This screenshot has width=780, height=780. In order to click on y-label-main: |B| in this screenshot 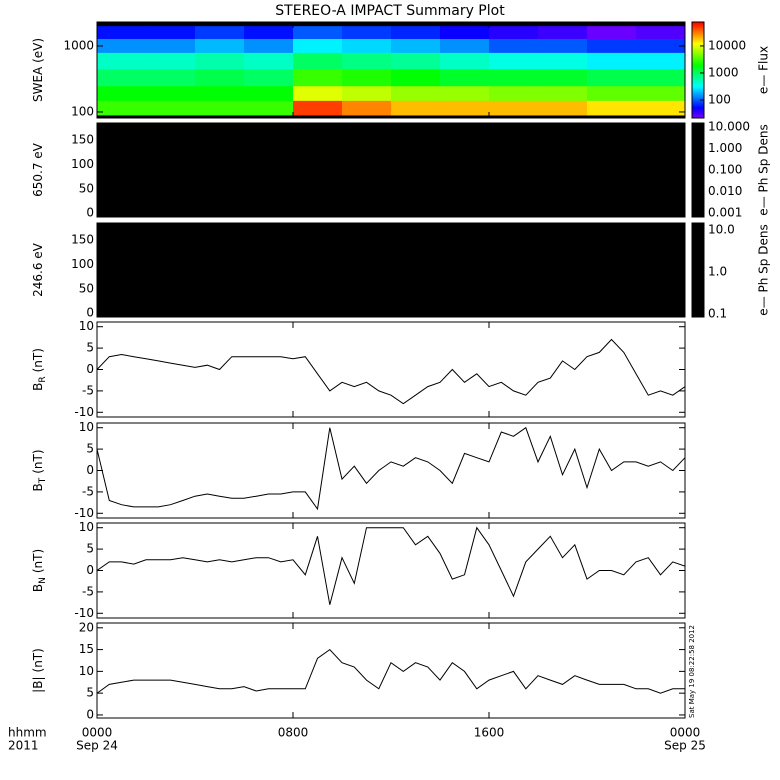, I will do `click(38, 684)`.